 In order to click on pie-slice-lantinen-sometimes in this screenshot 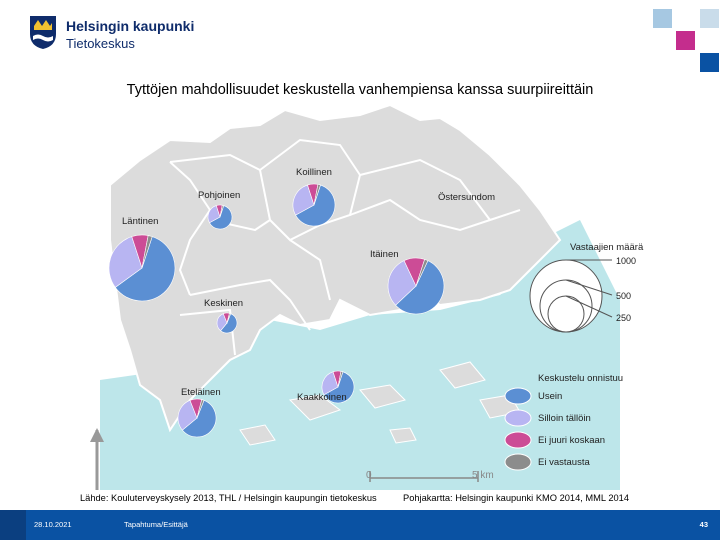, I will do `click(125, 262)`.